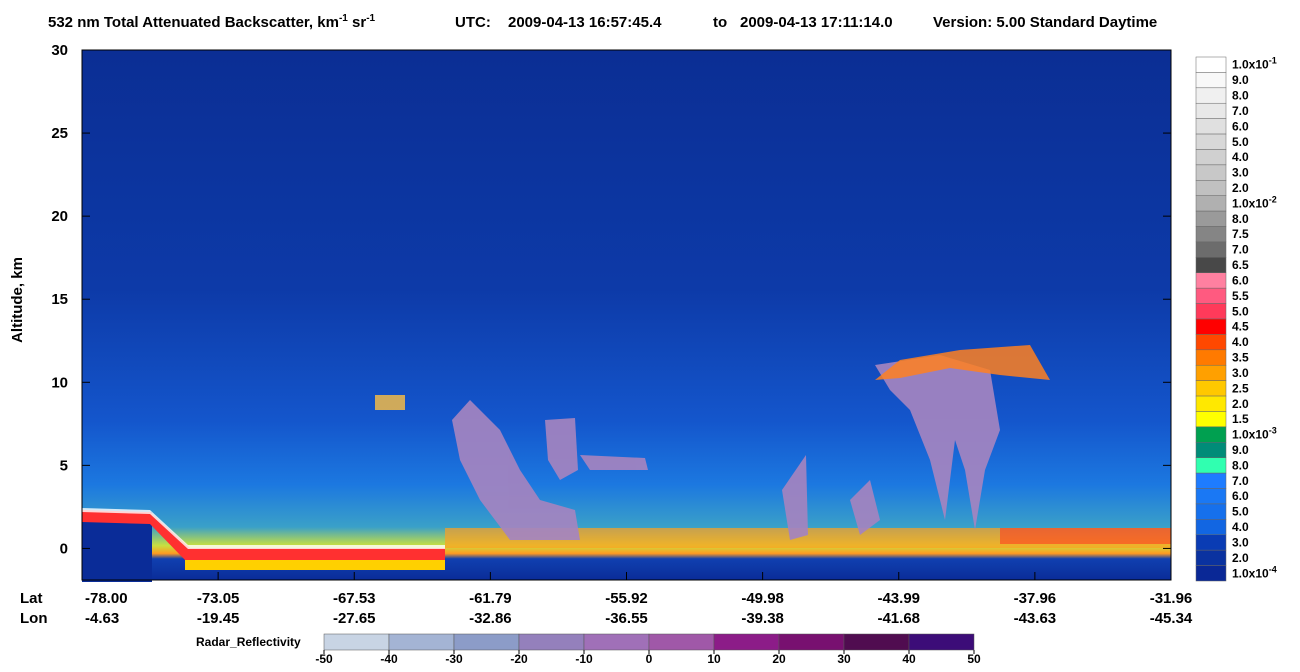 The width and height of the screenshot is (1300, 672). I want to click on lat-label: Lat, so click(31, 598).